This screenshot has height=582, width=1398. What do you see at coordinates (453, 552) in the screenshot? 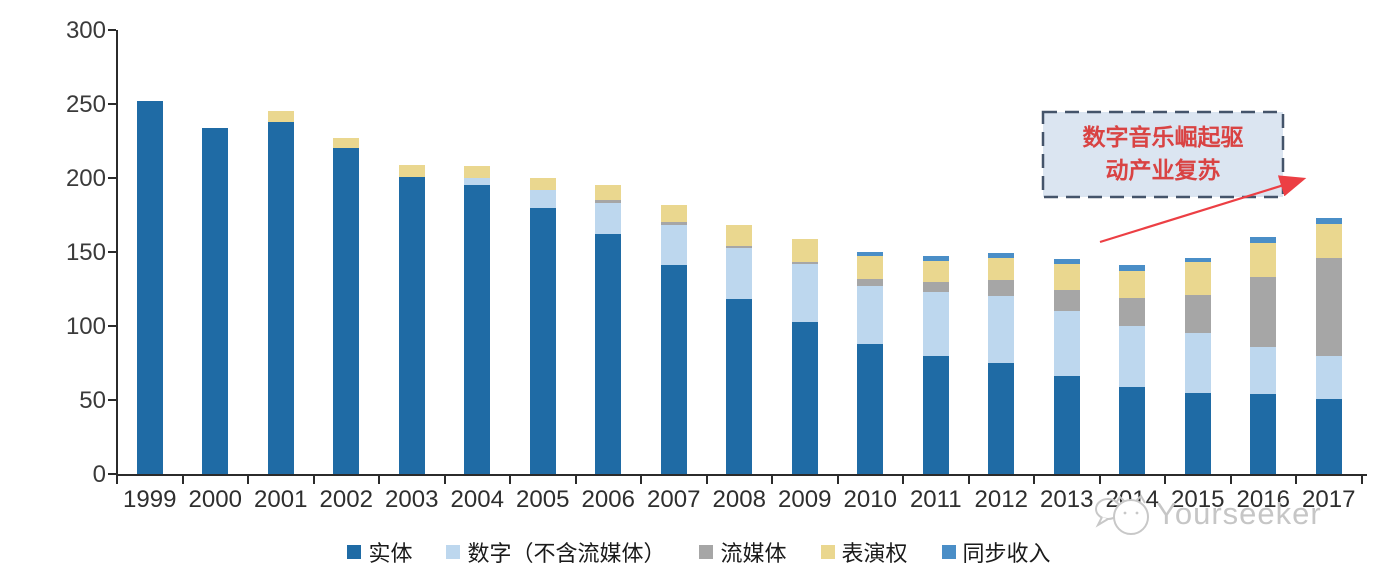
I see `legend-swatch-digital-excl-streaming` at bounding box center [453, 552].